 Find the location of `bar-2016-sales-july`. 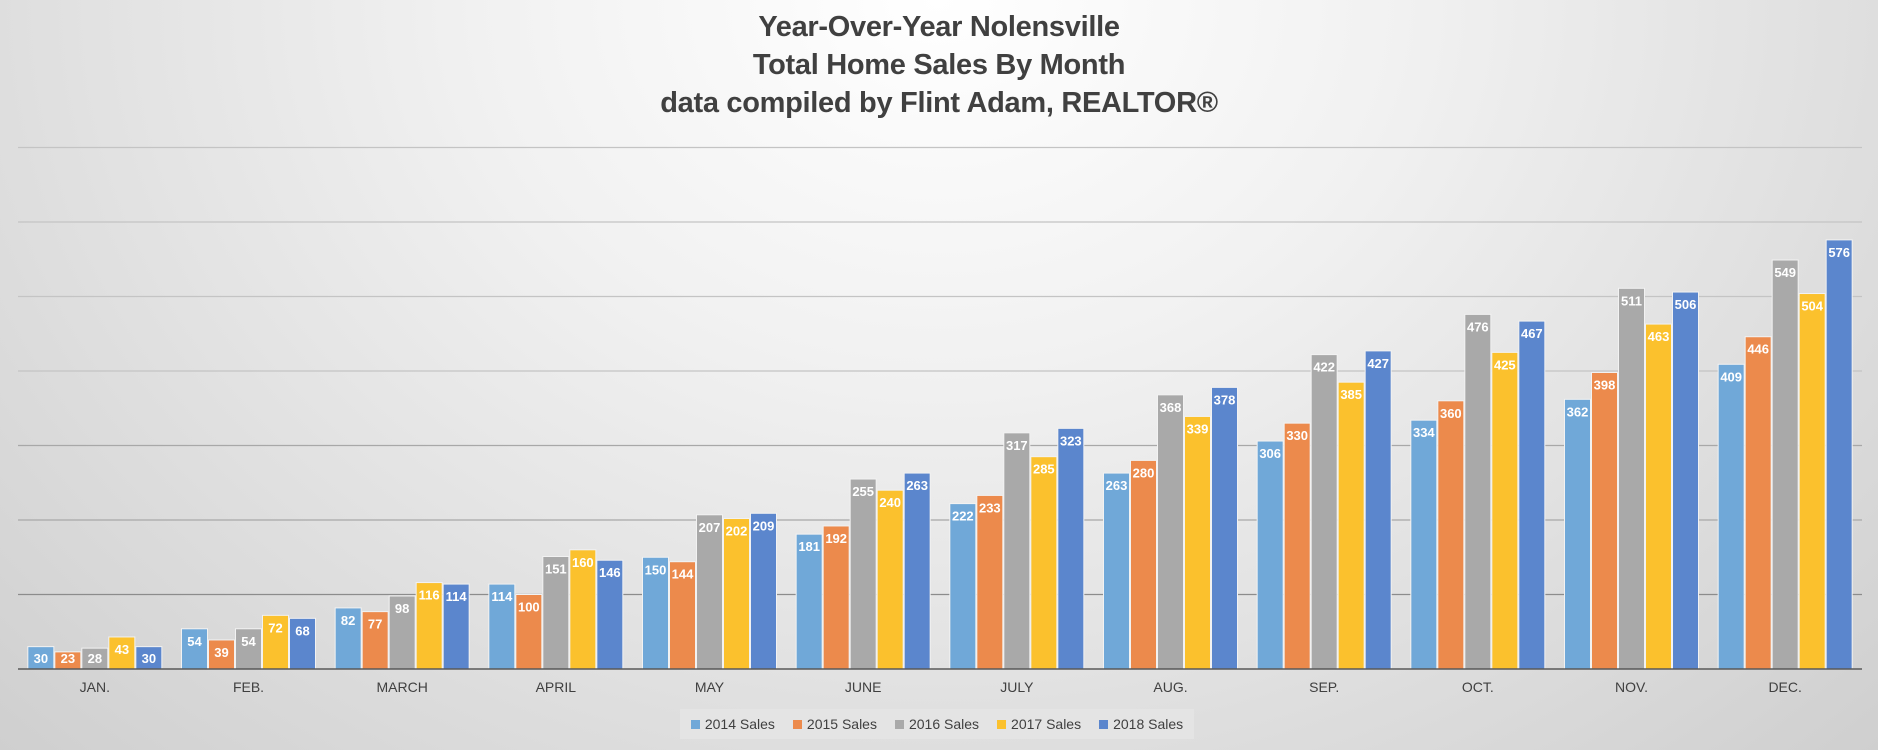

bar-2016-sales-july is located at coordinates (1017, 551).